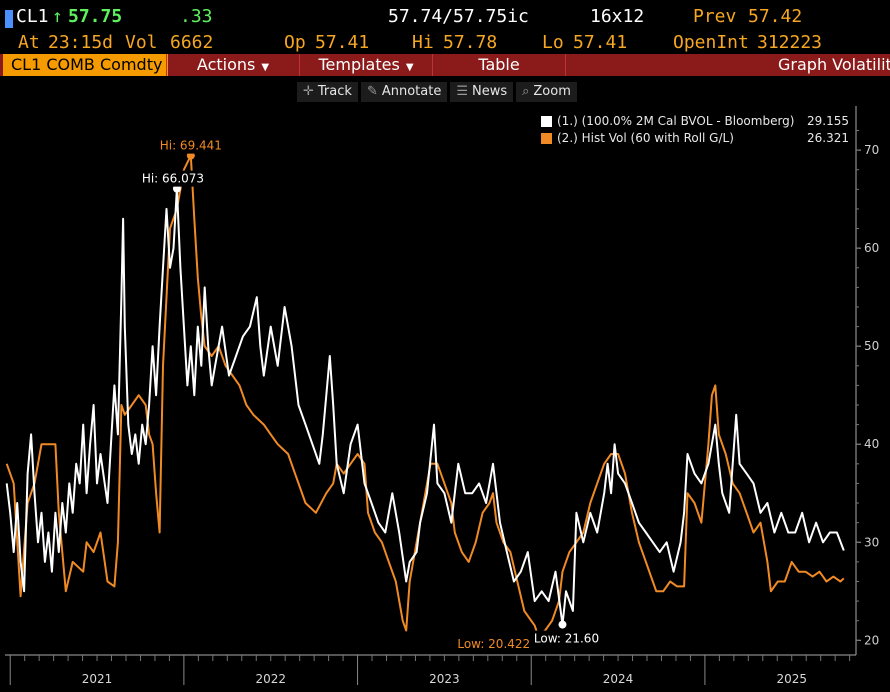 The image size is (890, 692). Describe the element at coordinates (196, 16) in the screenshot. I see `net-change: .33` at that location.